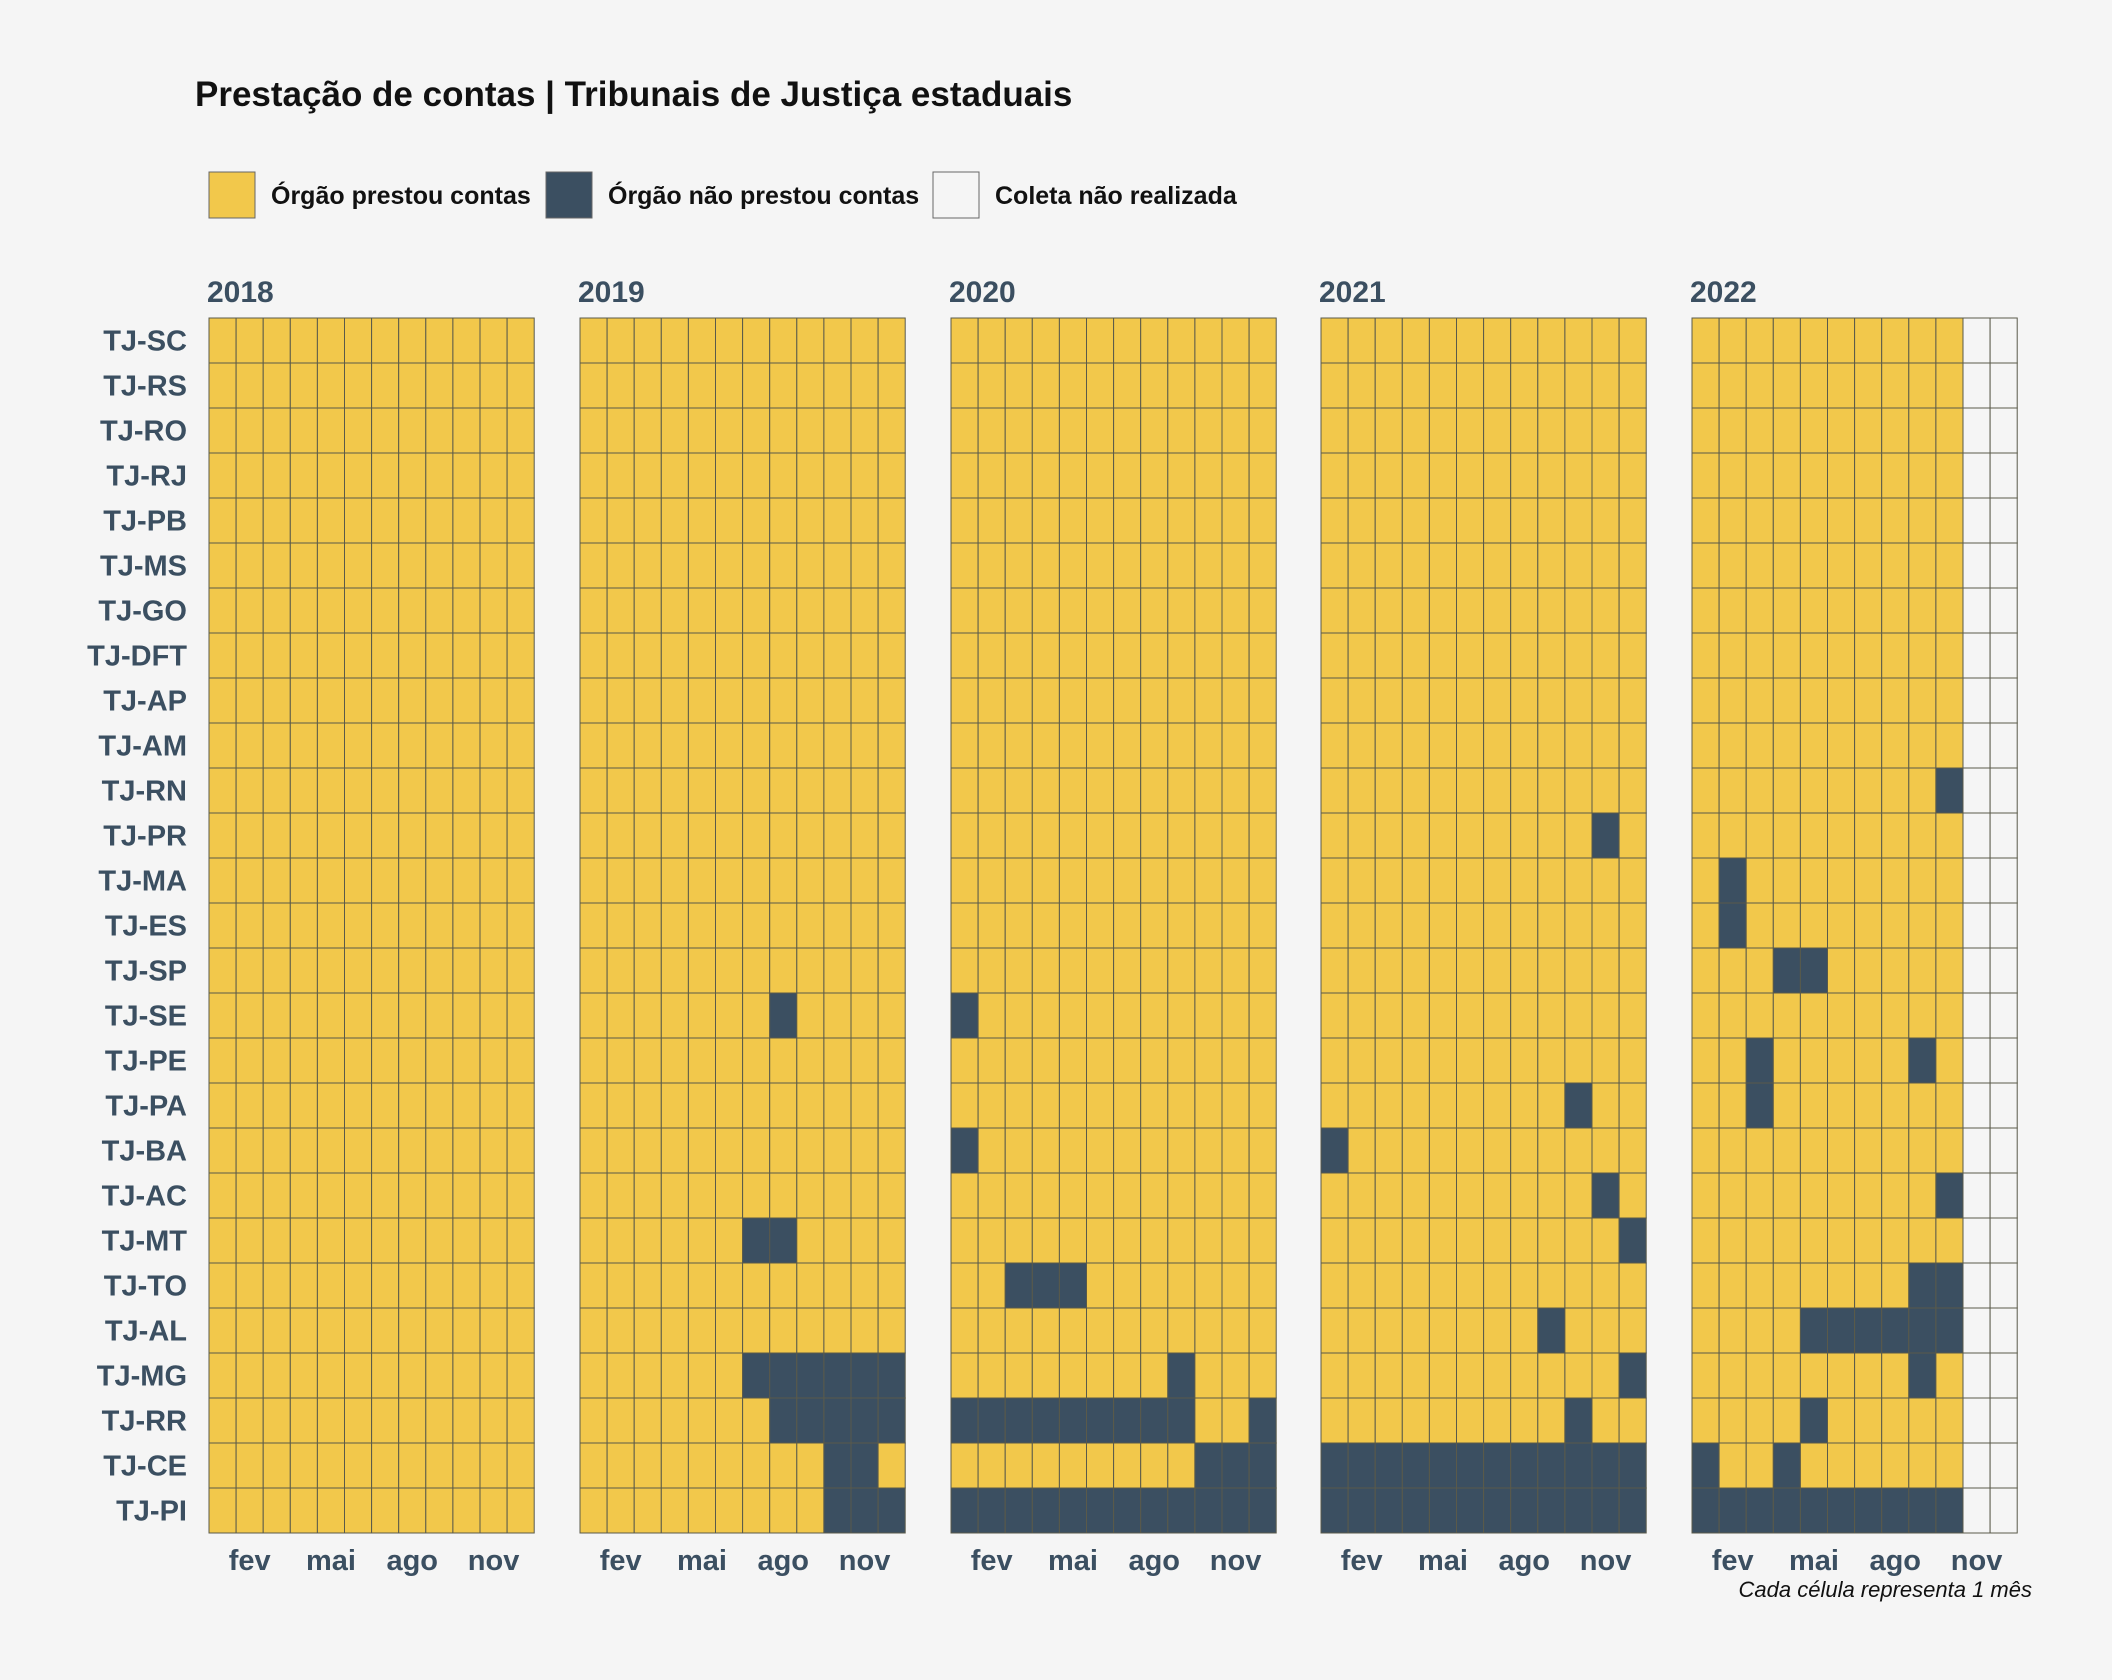 This screenshot has height=1680, width=2112. I want to click on year-label-2019: 2019, so click(611, 292).